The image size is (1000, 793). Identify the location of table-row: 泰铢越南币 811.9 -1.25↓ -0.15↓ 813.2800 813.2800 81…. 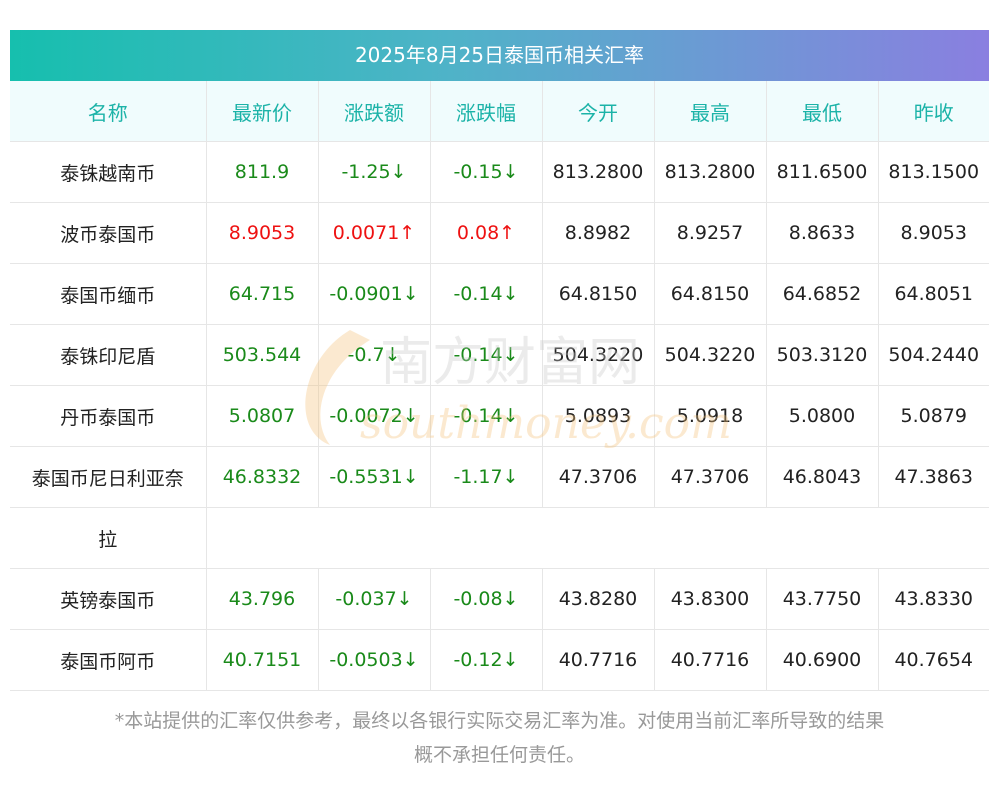
(499, 172).